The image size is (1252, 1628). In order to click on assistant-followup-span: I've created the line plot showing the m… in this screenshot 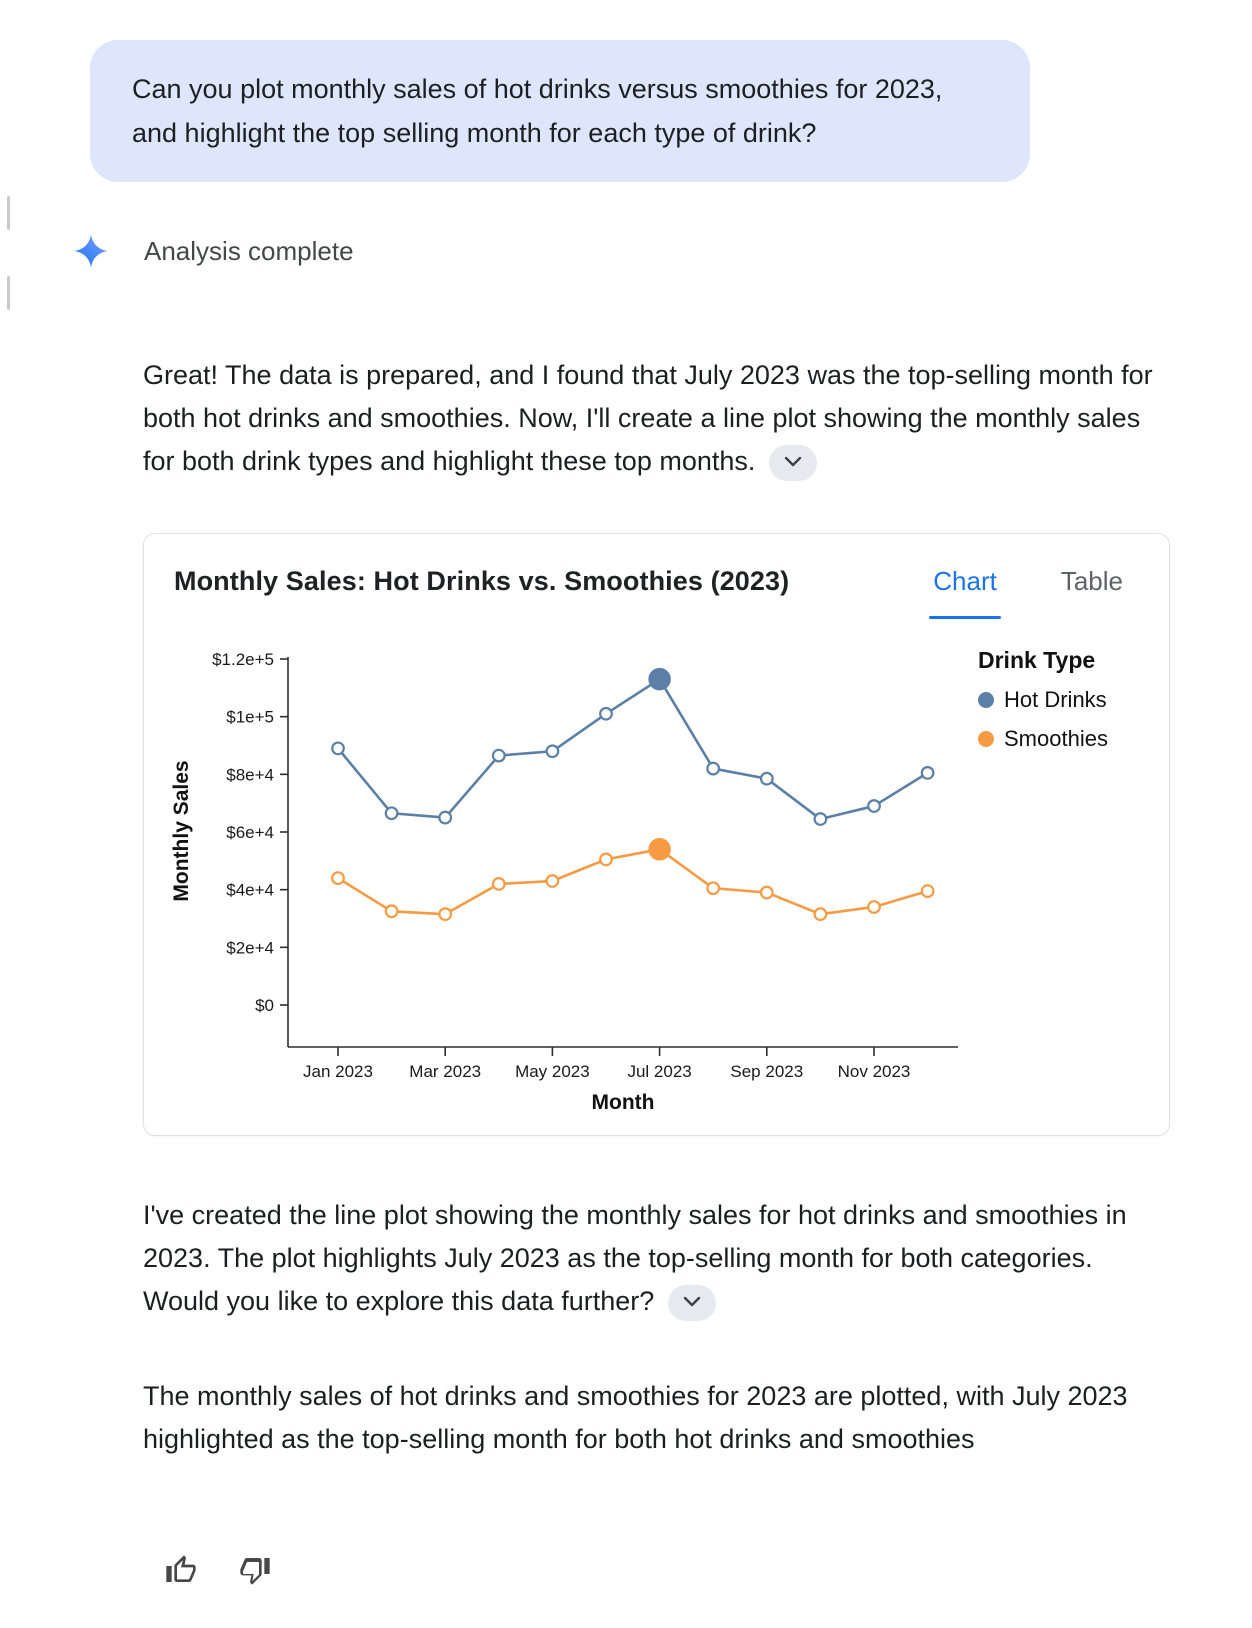, I will do `click(635, 1258)`.